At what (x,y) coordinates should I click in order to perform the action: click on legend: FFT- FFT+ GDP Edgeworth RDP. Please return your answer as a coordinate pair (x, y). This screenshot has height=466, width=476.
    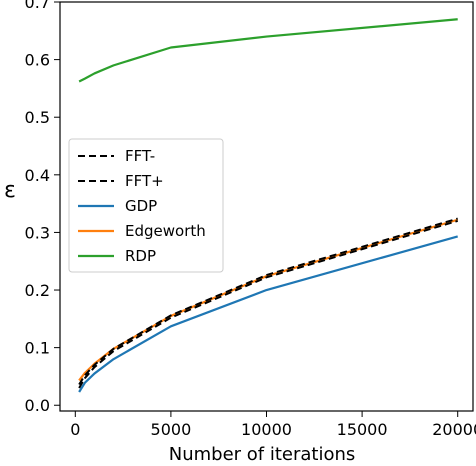
    Looking at the image, I should click on (146, 205).